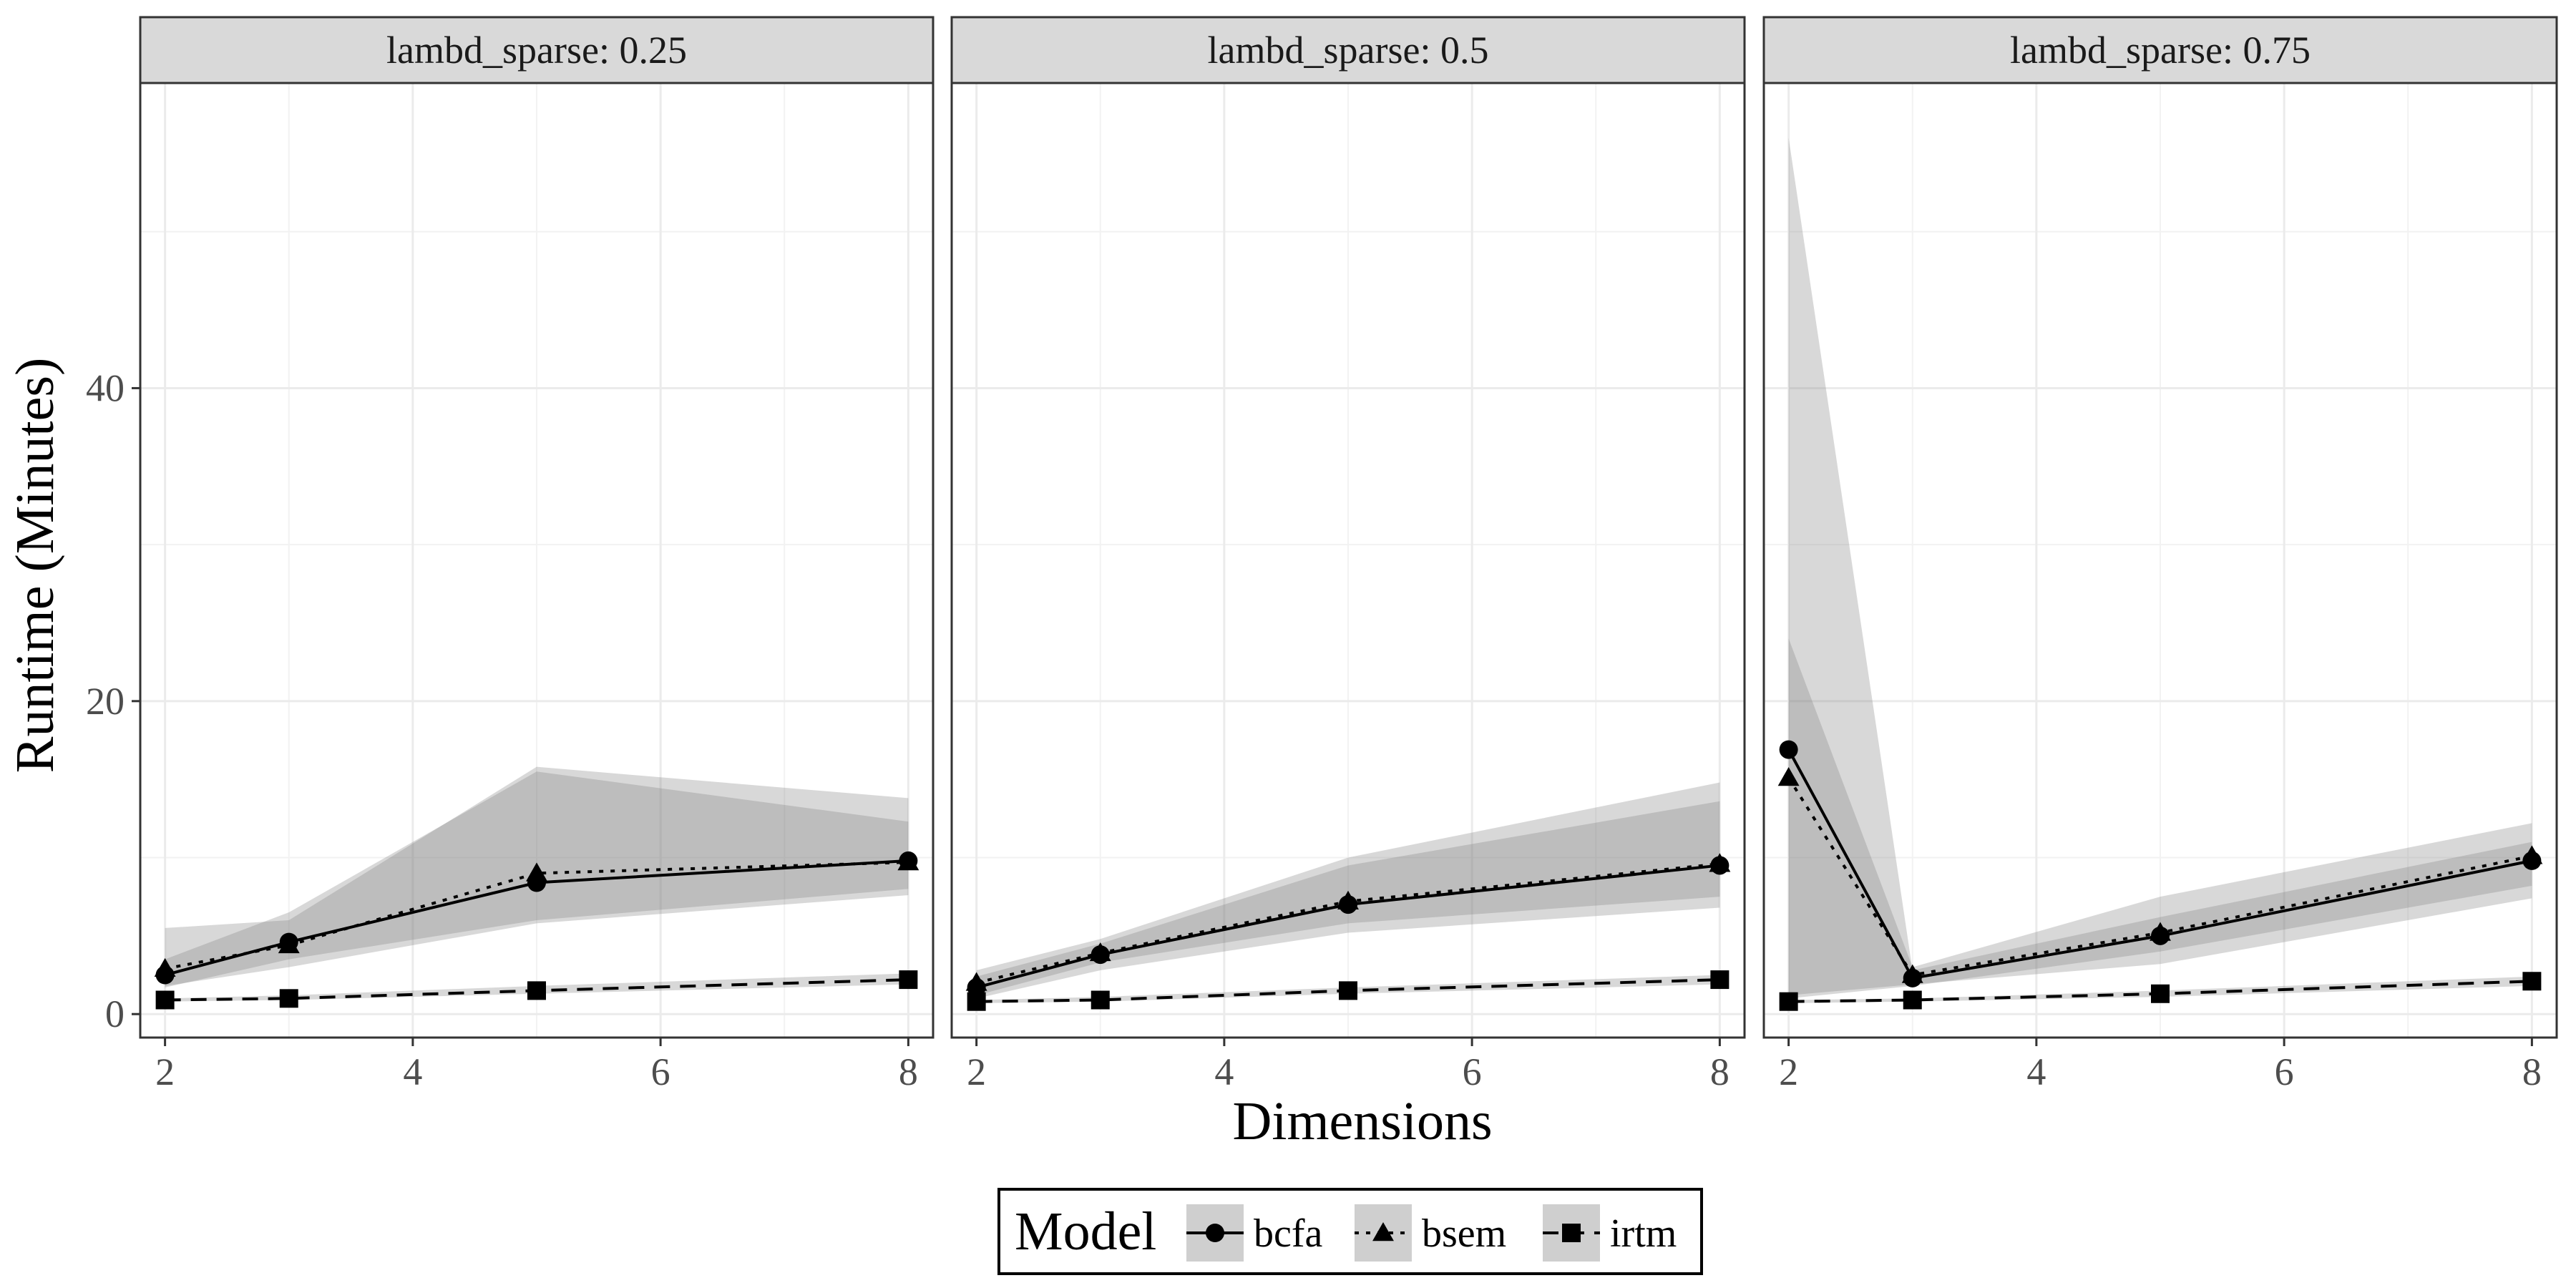  I want to click on legend-entry-bcfa: bcfa, so click(1254, 1233).